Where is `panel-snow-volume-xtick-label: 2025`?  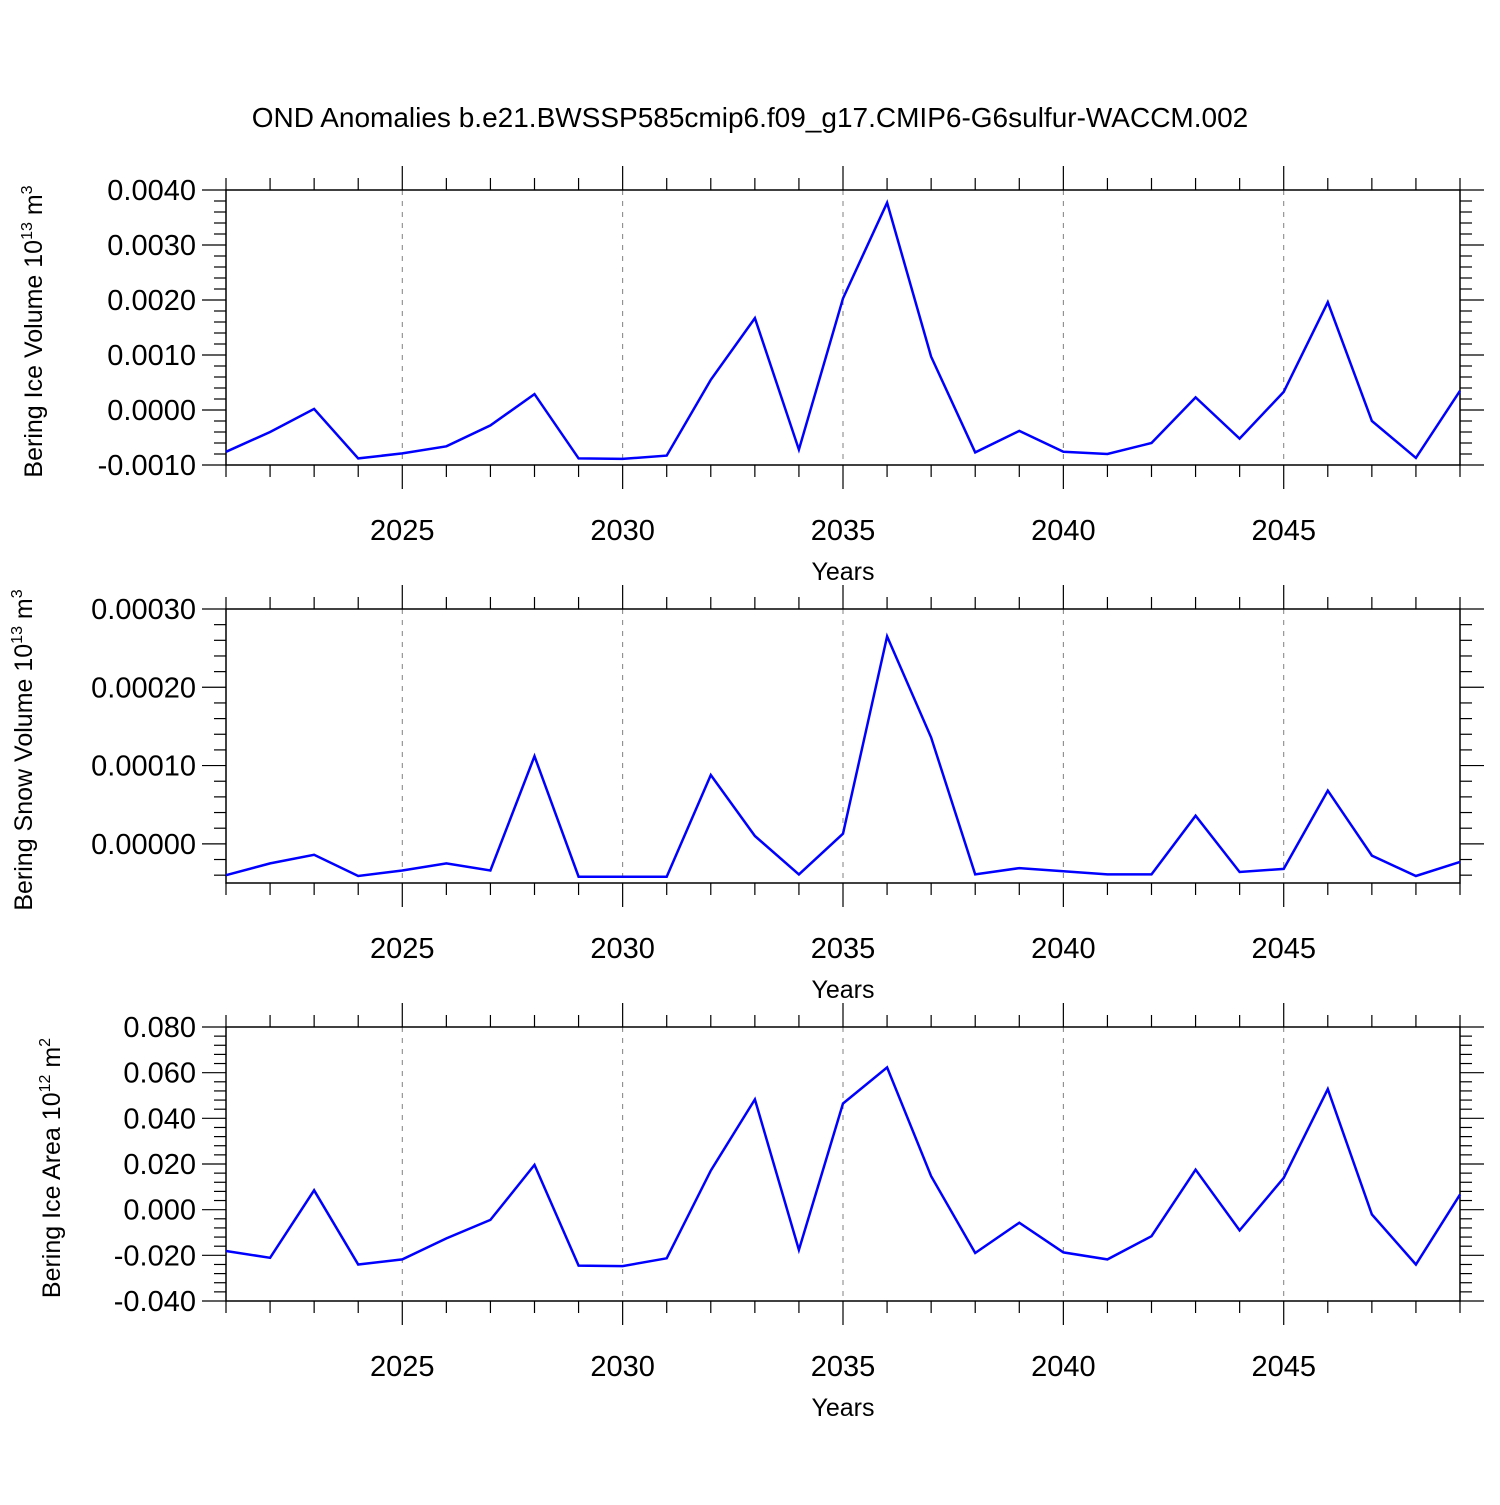
panel-snow-volume-xtick-label: 2025 is located at coordinates (402, 949).